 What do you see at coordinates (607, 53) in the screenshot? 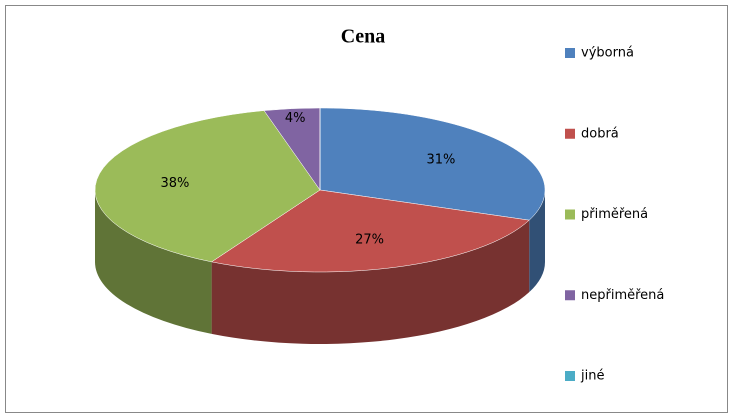
I see `legend-label: výborná` at bounding box center [607, 53].